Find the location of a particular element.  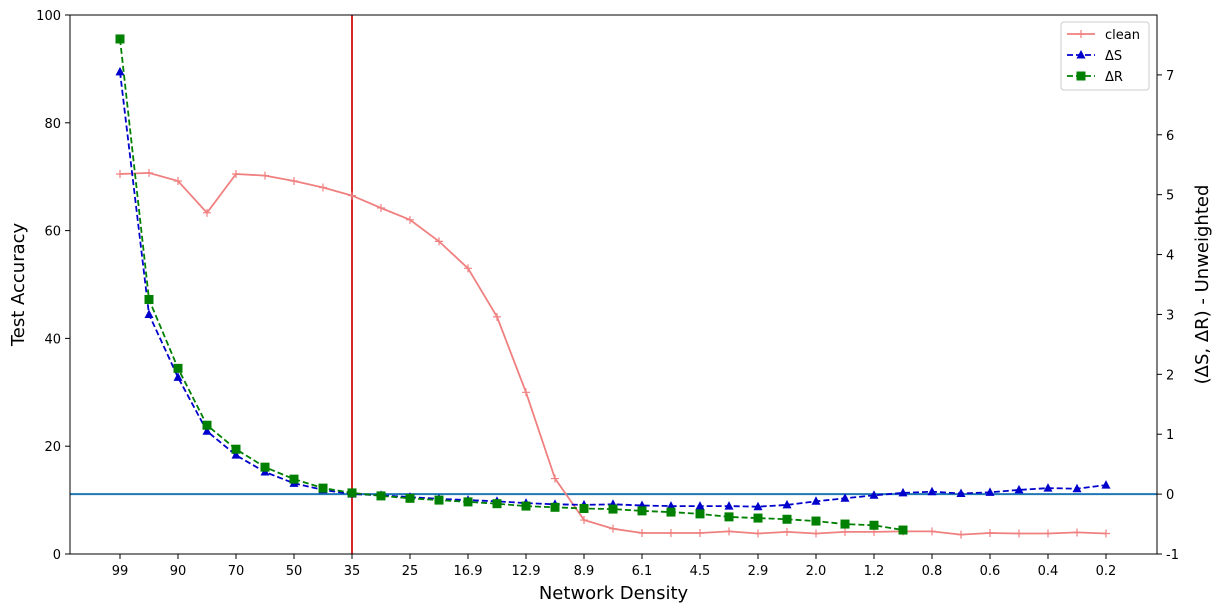

legend-label: clean is located at coordinates (1122, 35).